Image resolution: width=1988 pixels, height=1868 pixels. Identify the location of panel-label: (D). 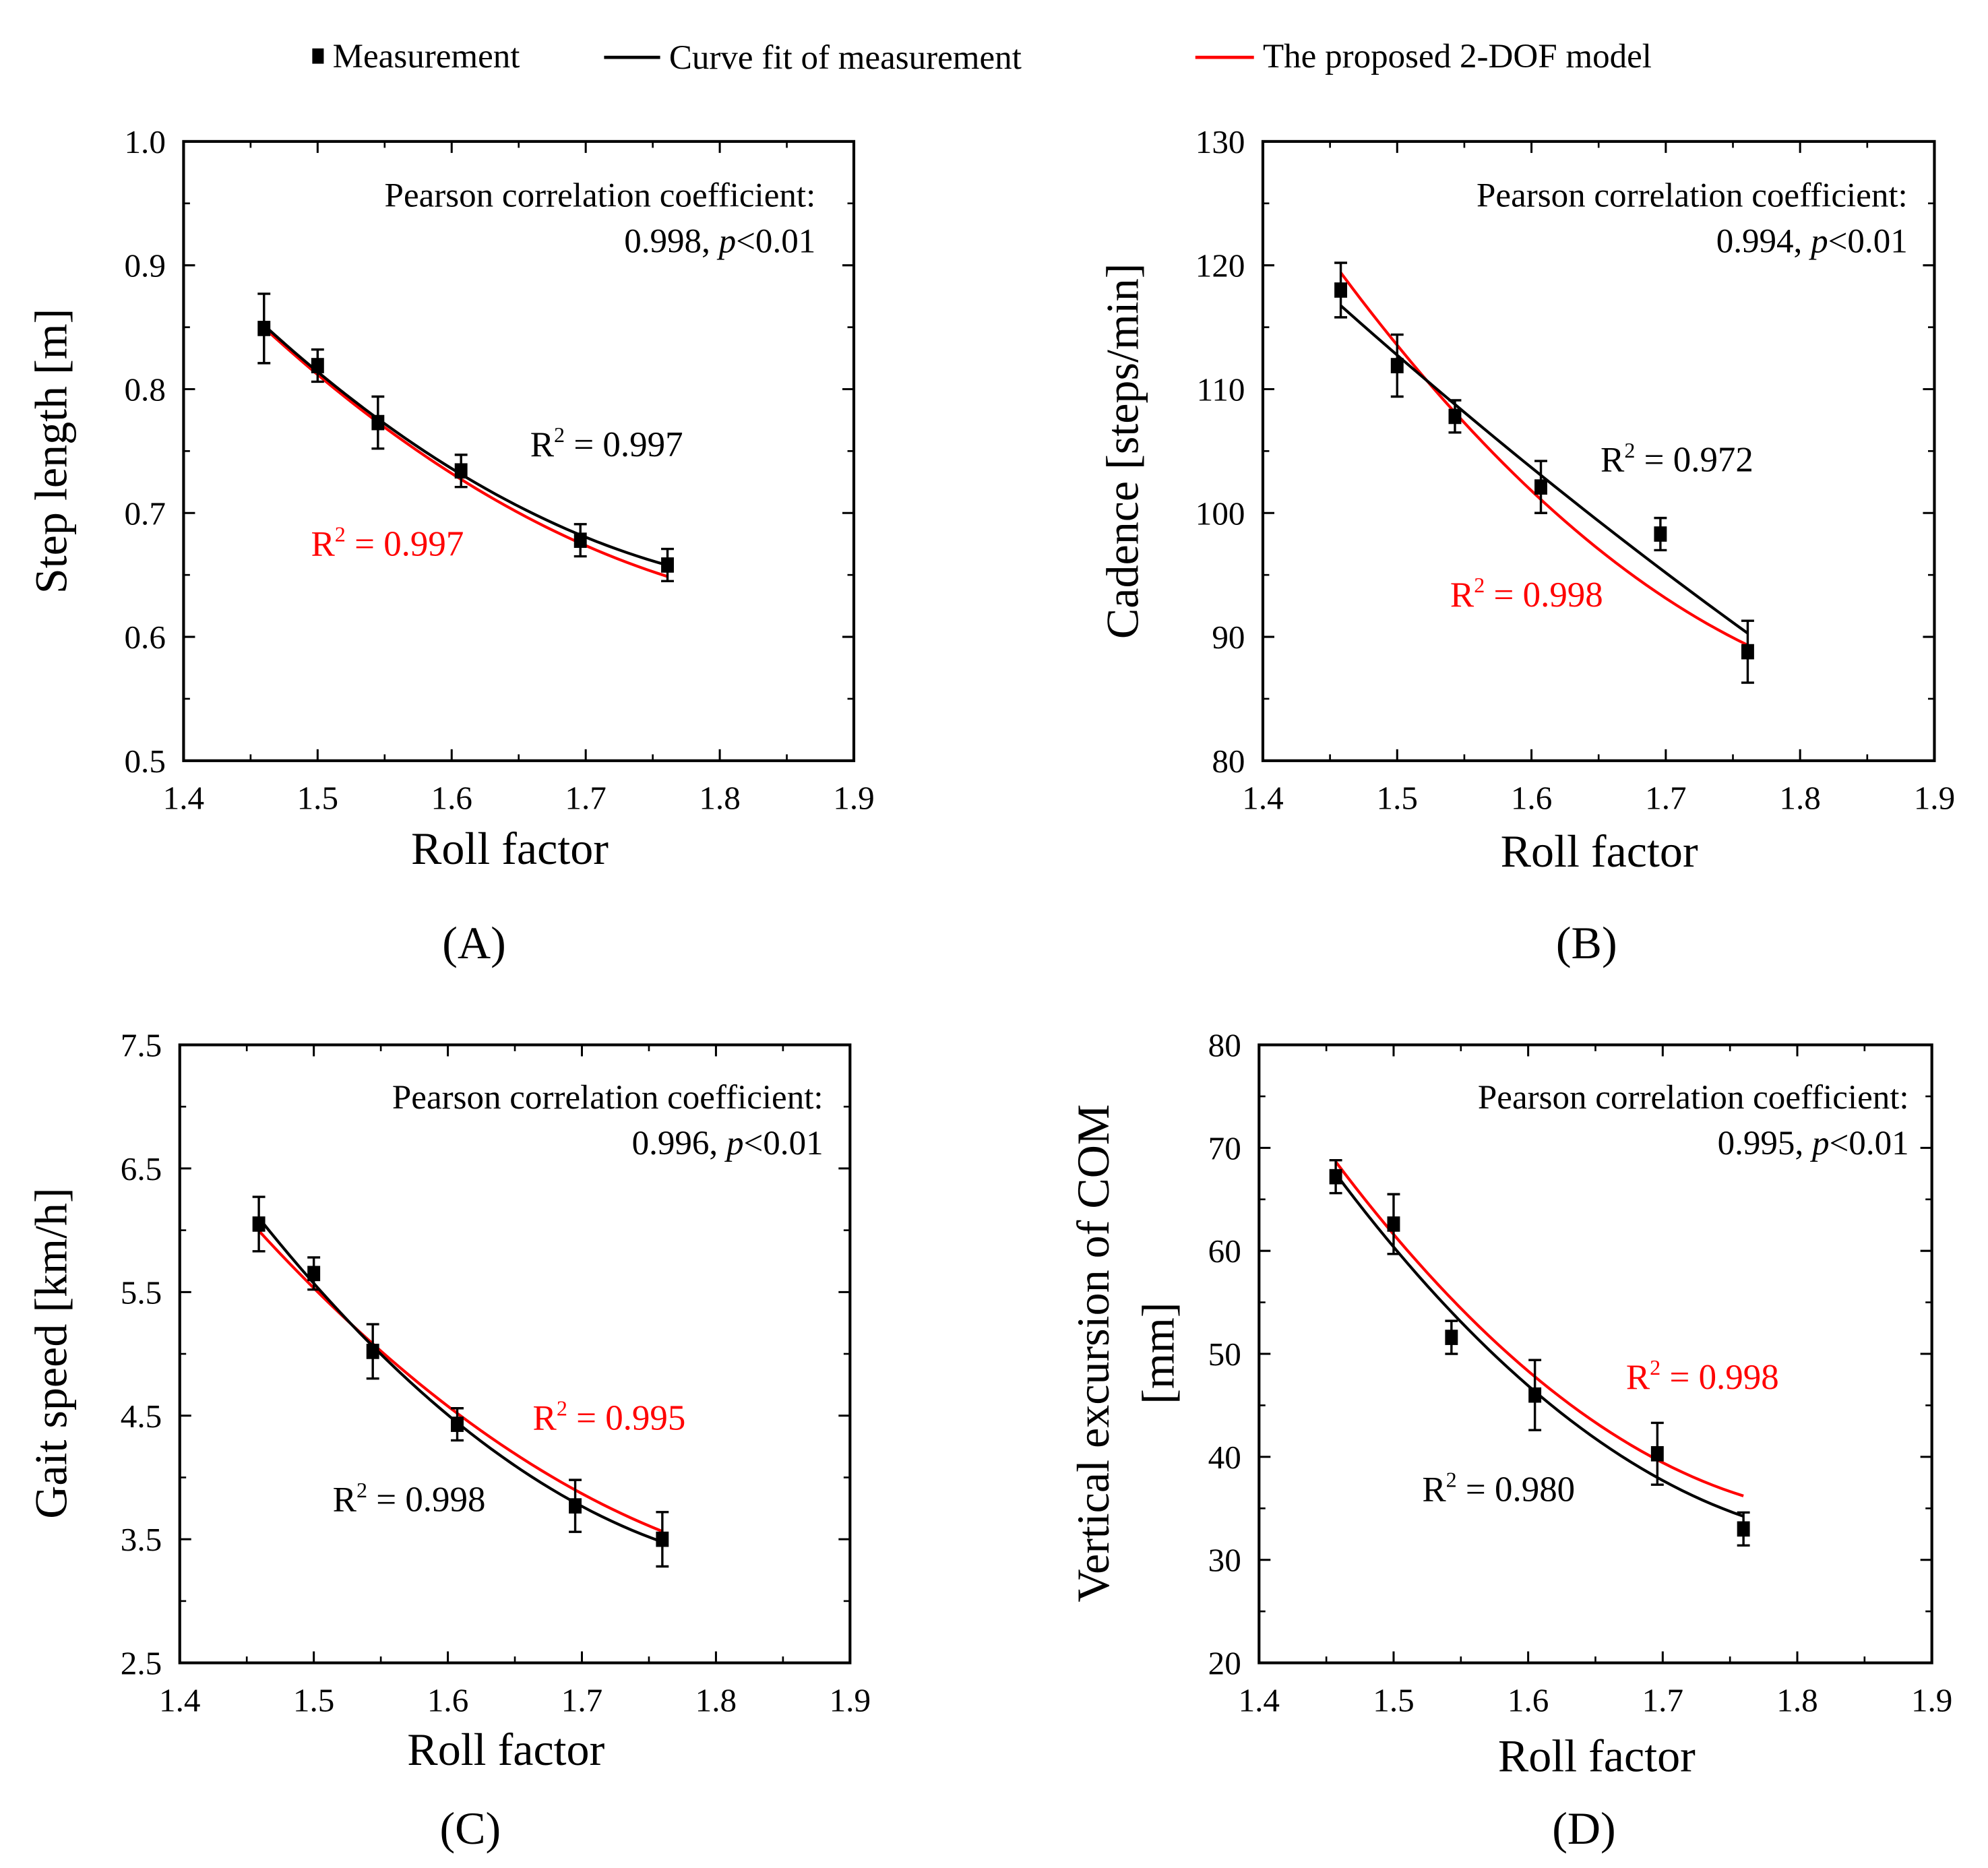
(1583, 1829).